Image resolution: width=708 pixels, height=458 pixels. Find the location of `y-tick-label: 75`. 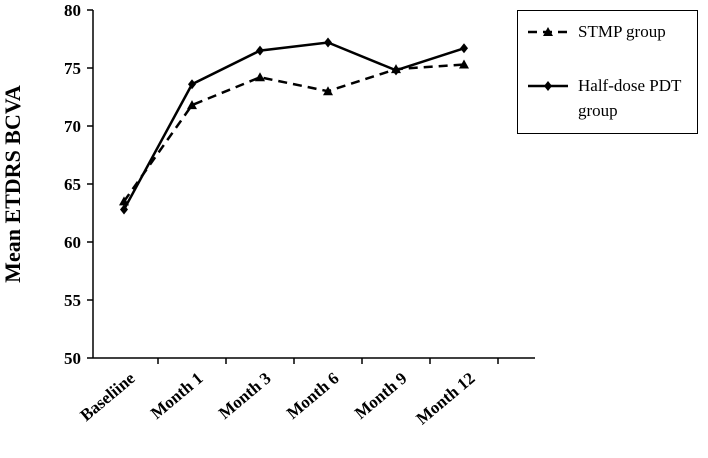

y-tick-label: 75 is located at coordinates (72, 68).